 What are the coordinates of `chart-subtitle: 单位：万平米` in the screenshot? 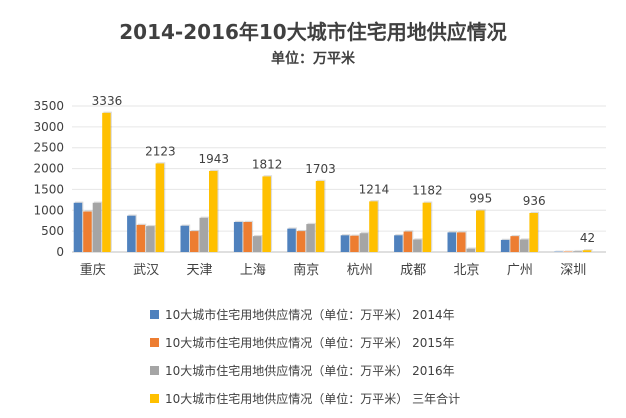 It's located at (313, 59).